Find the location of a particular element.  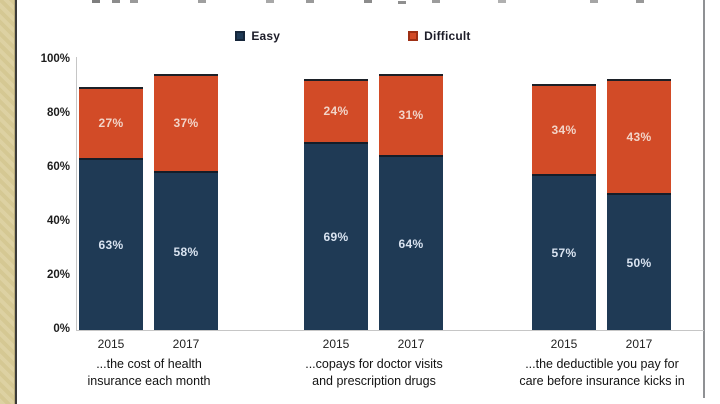

value-label-easy: 63% is located at coordinates (111, 244).